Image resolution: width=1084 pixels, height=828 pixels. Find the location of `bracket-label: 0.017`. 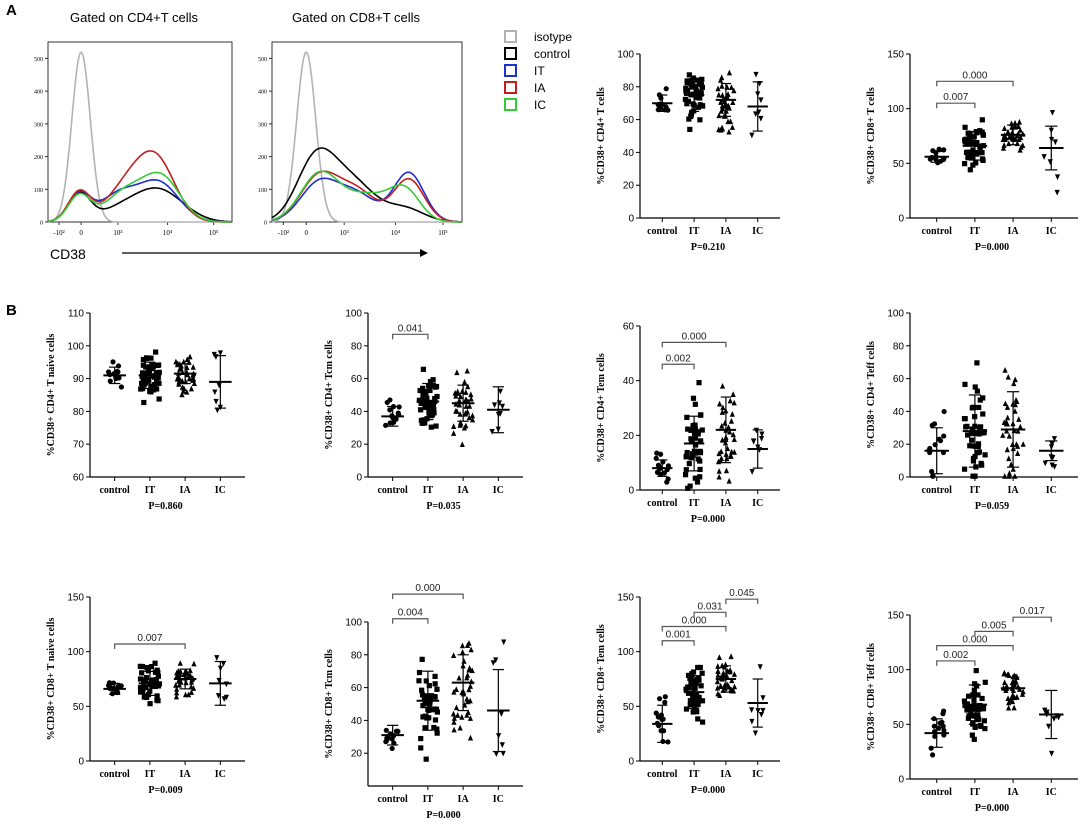

bracket-label: 0.017 is located at coordinates (1032, 611).